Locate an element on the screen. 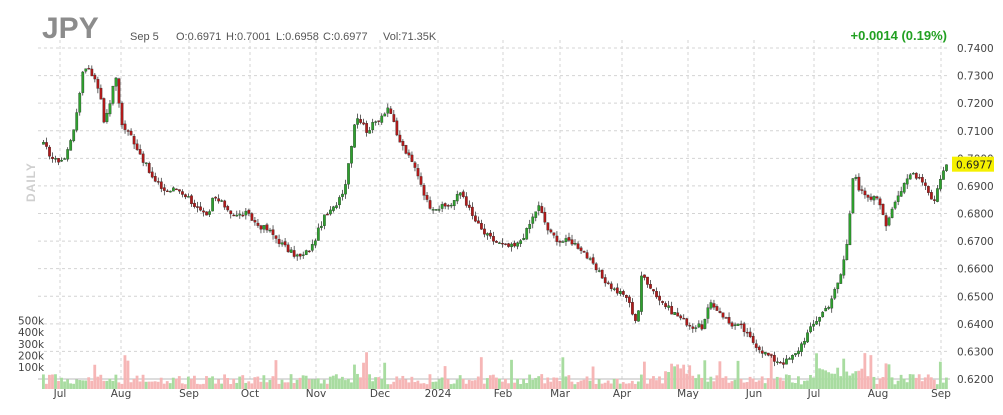 The image size is (1003, 415). month-tick-label: Dec is located at coordinates (380, 394).